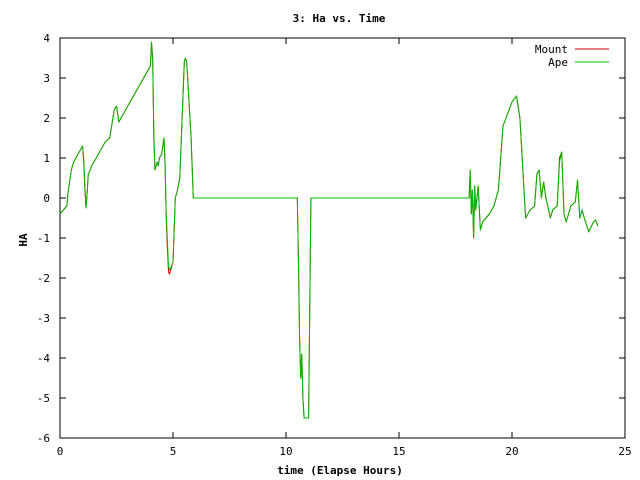 The width and height of the screenshot is (640, 480). Describe the element at coordinates (46, 78) in the screenshot. I see `y-tick-label: 3` at that location.